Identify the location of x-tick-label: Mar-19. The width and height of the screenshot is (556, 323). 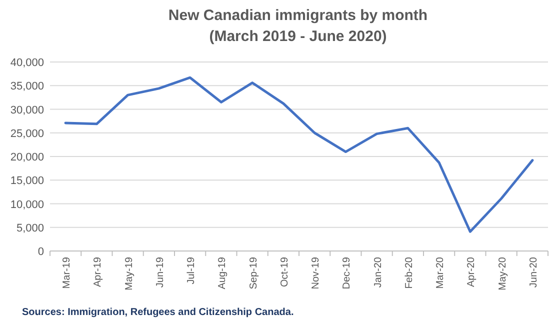
(67, 272).